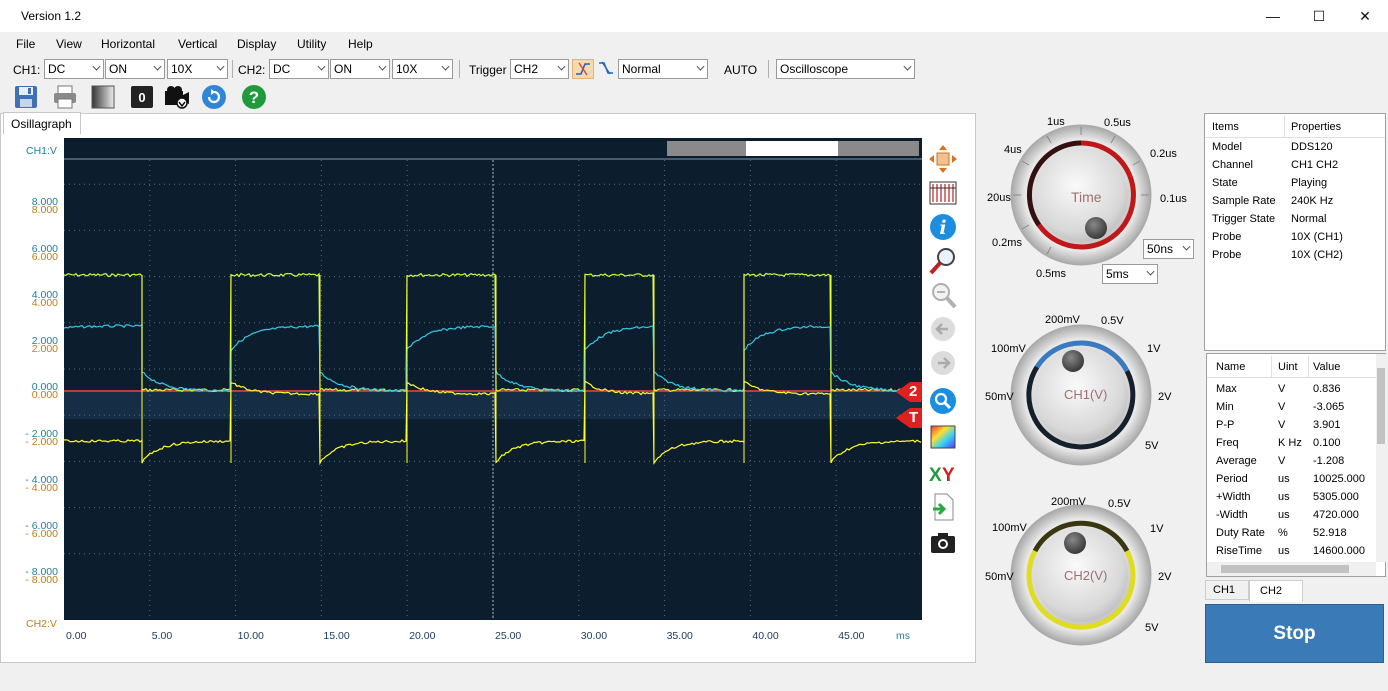 The width and height of the screenshot is (1388, 691). I want to click on status-bar, so click(694, 678).